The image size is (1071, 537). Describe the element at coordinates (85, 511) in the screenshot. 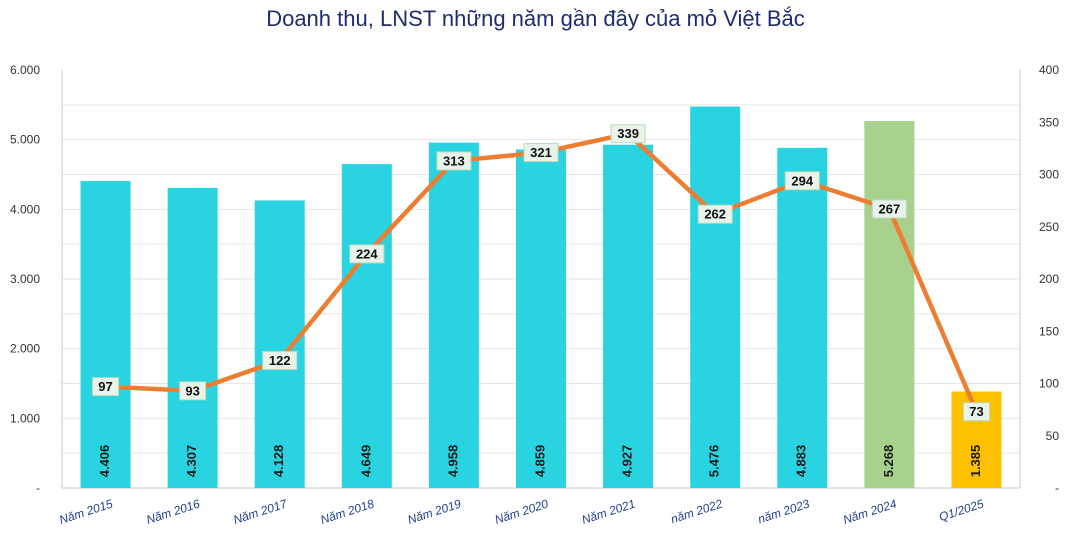

I see `x-tick-label: Năm 2015` at that location.